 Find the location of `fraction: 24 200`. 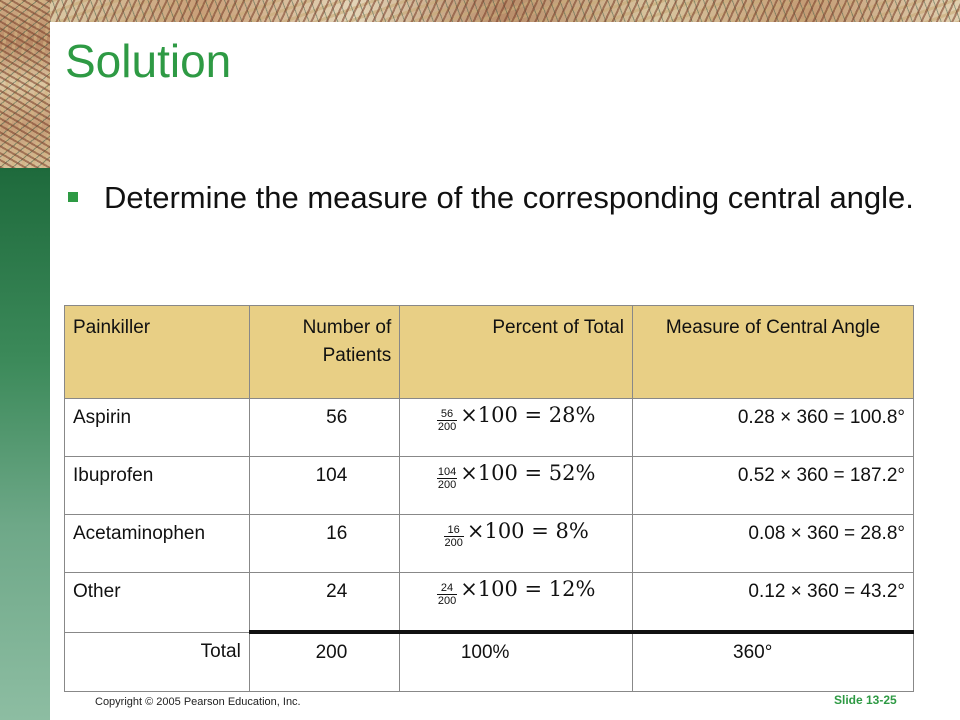

fraction: 24 200 is located at coordinates (447, 595).